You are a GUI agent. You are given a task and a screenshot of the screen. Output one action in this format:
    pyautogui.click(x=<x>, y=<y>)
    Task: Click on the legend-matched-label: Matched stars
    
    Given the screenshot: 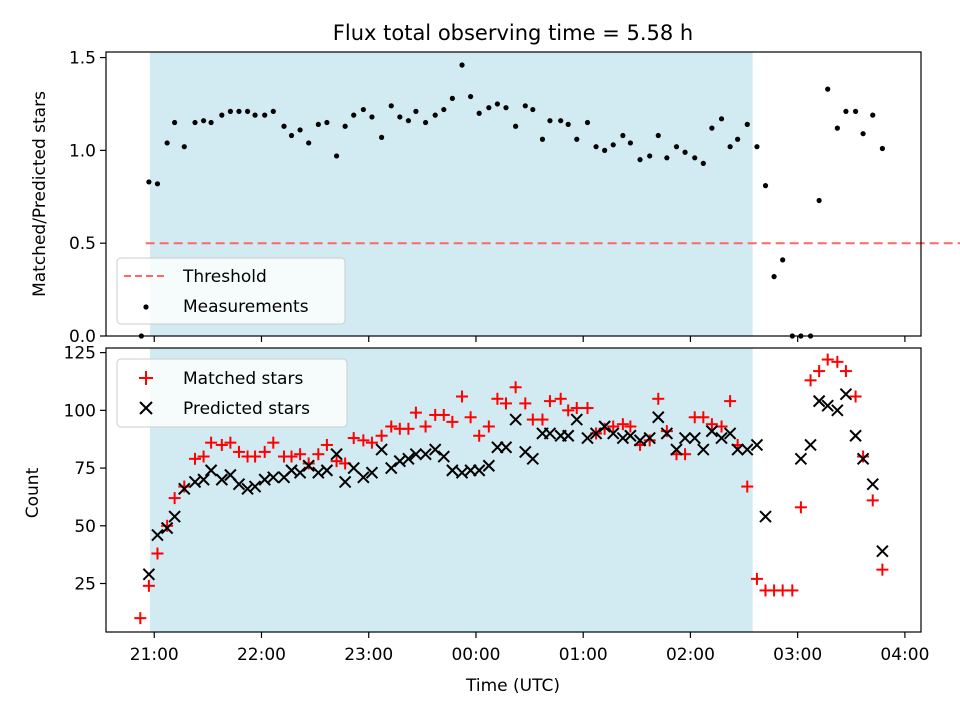 What is the action you would take?
    pyautogui.click(x=243, y=379)
    